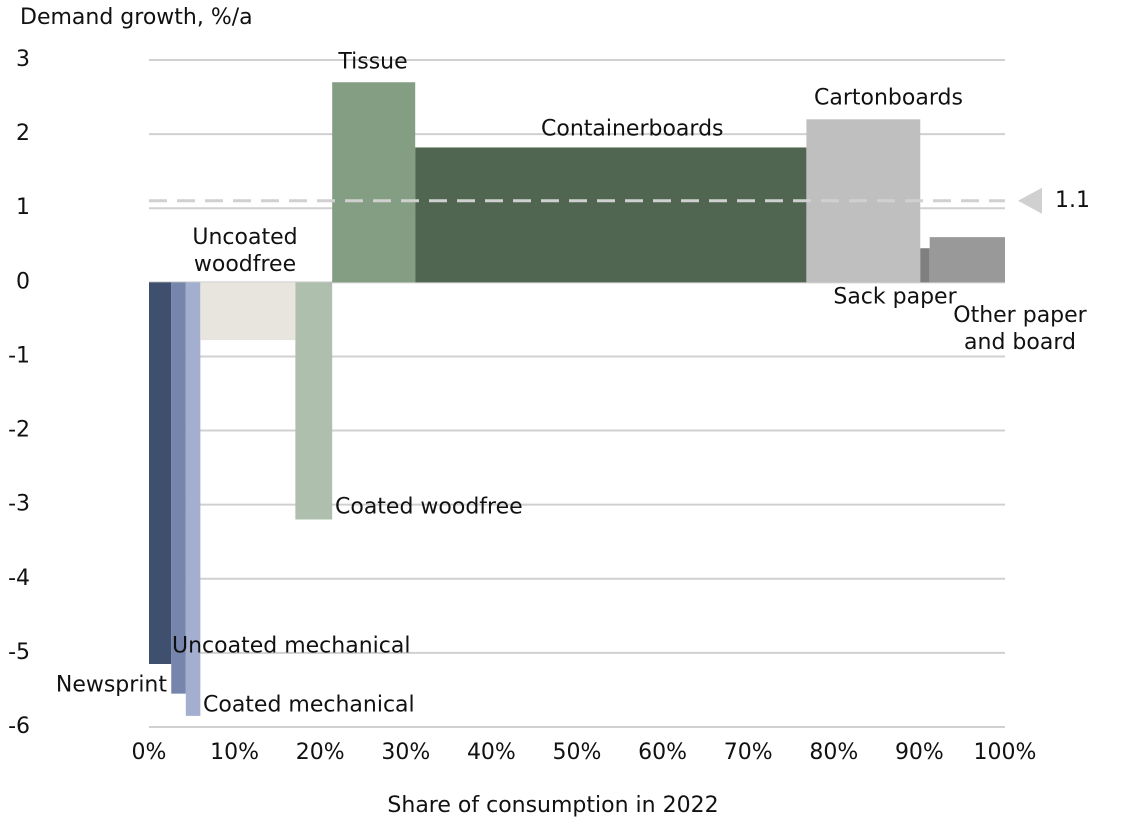  Describe the element at coordinates (291, 646) in the screenshot. I see `category-label: Uncoated mechanical` at that location.